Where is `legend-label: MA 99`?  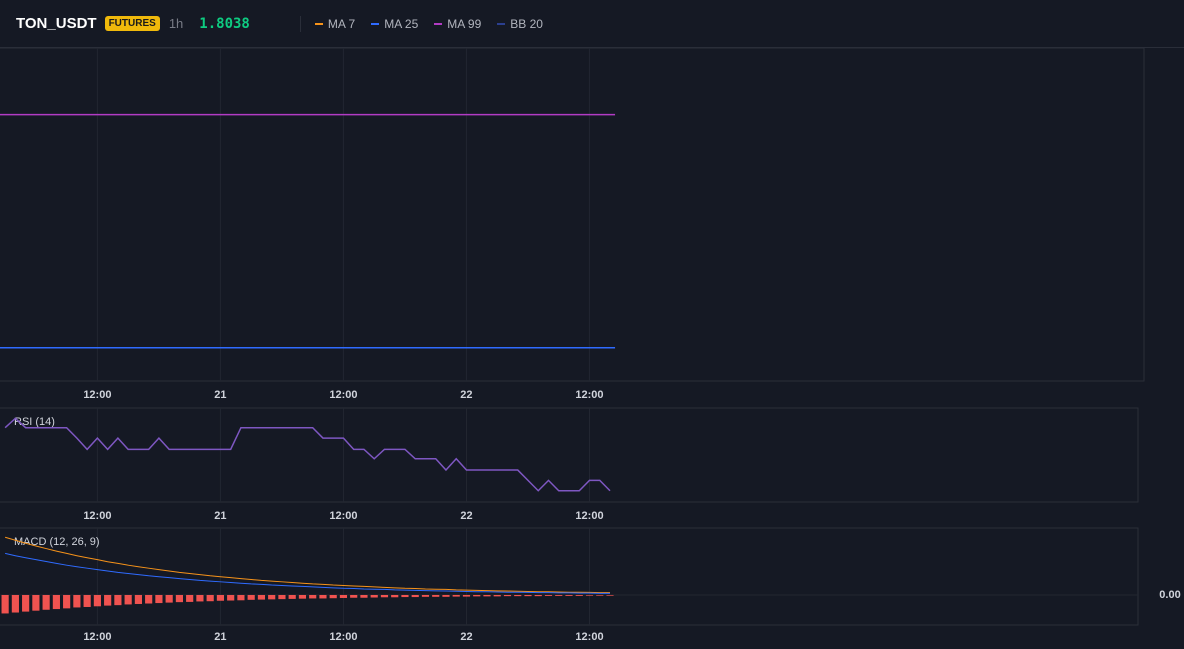
legend-label: MA 99 is located at coordinates (464, 23).